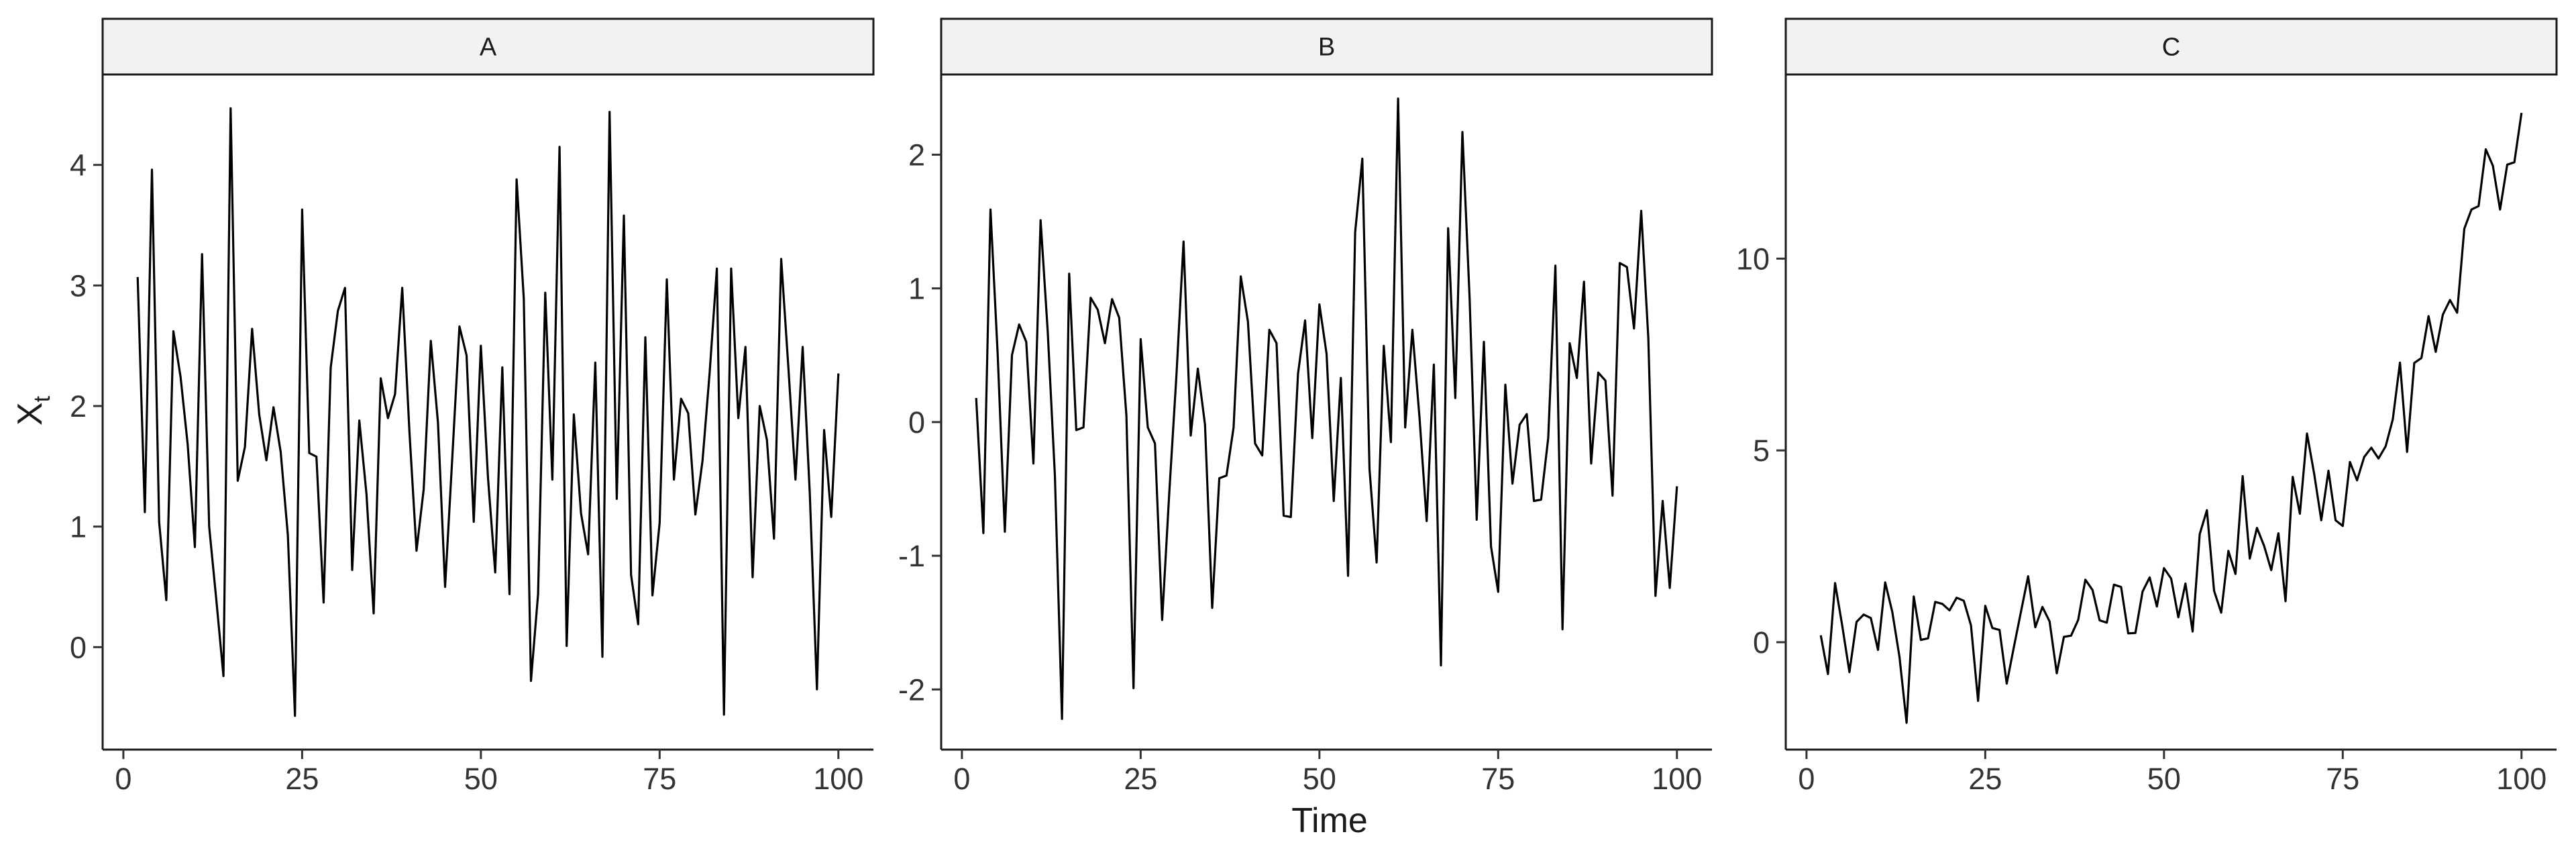 The image size is (2576, 859). What do you see at coordinates (1761, 643) in the screenshot?
I see `panel-c-y-tick-label: 0` at bounding box center [1761, 643].